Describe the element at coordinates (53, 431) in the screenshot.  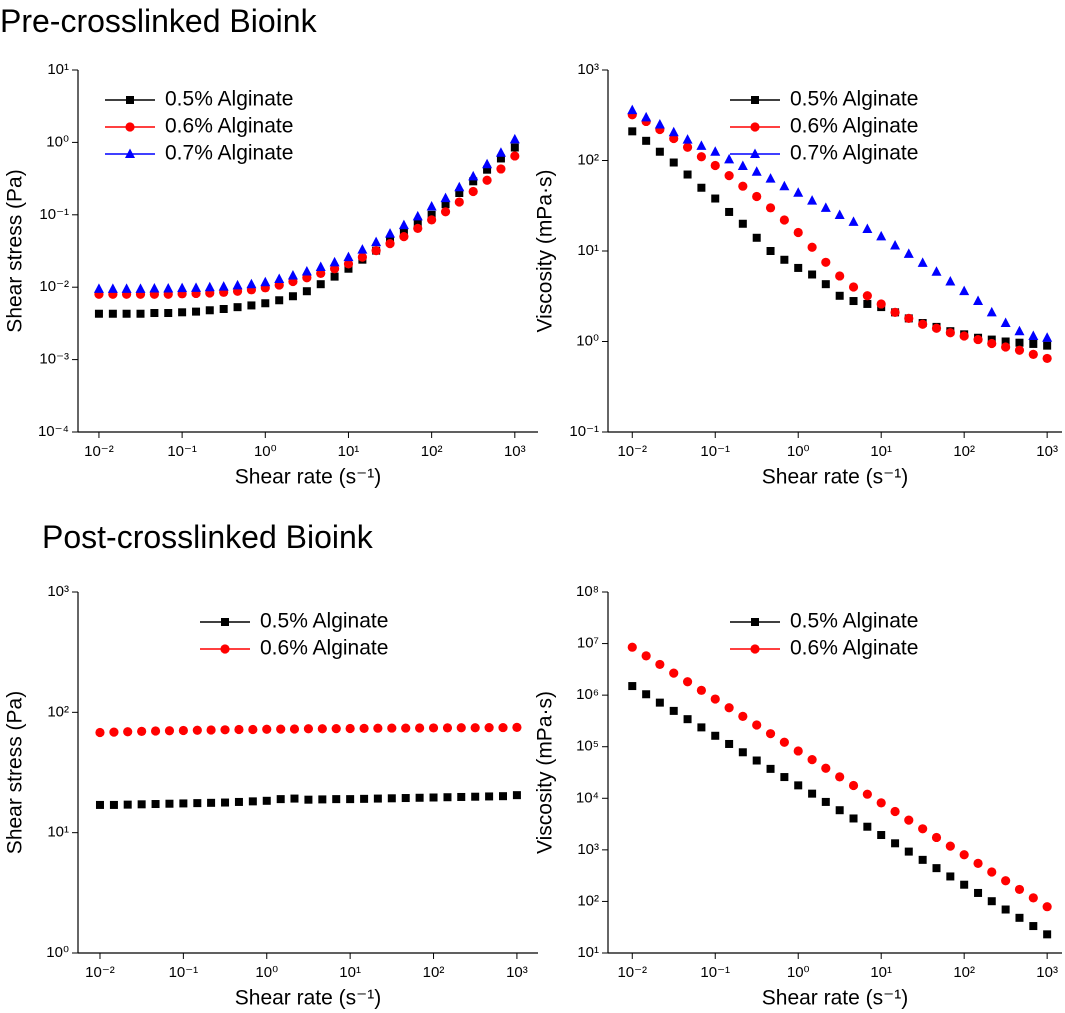
I see `y-tick-label: 10⁻⁴` at that location.